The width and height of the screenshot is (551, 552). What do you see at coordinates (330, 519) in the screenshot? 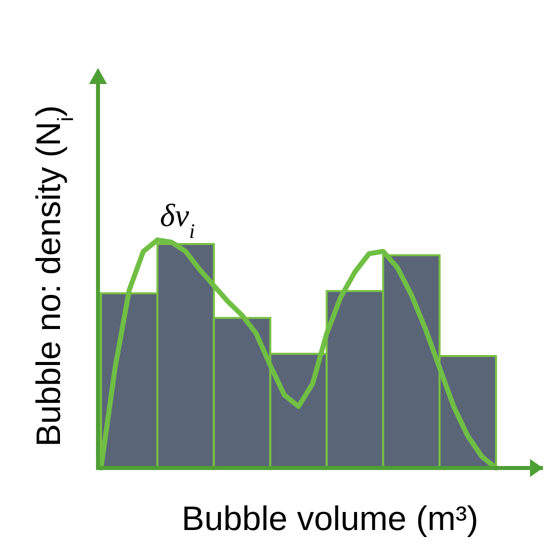
I see `x-axis-title: Bubble volume (m³)` at bounding box center [330, 519].